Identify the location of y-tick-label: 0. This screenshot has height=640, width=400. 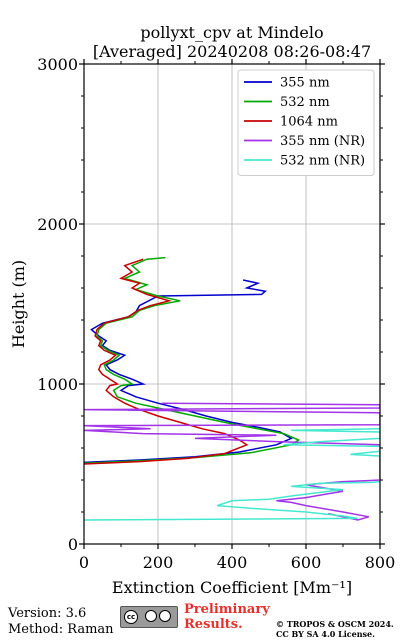
(73, 544).